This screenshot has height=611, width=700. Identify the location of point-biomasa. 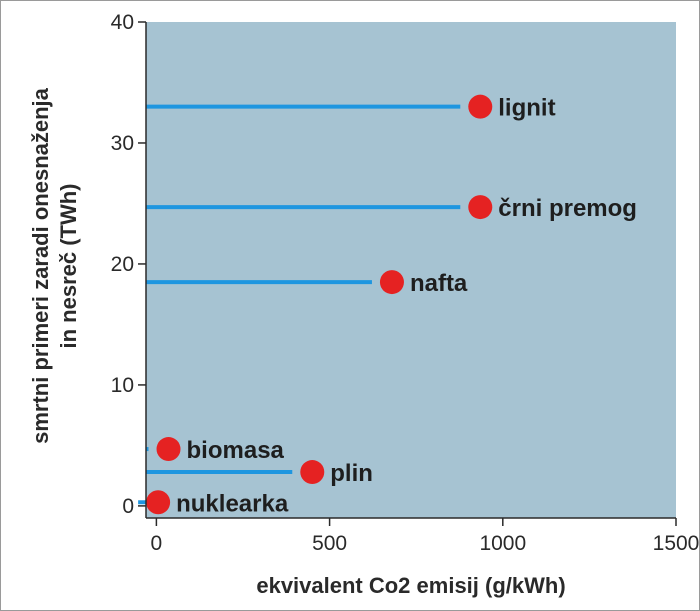
(168, 449).